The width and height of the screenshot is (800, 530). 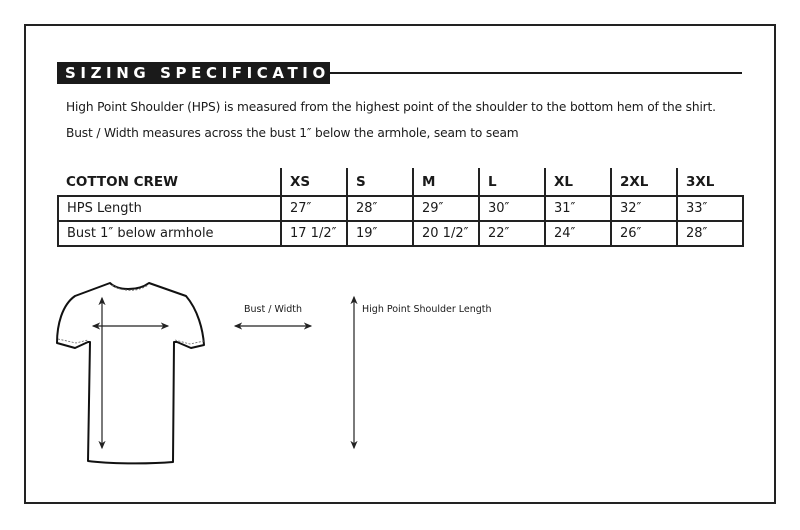 What do you see at coordinates (512, 233) in the screenshot?
I see `table-cell: 22″` at bounding box center [512, 233].